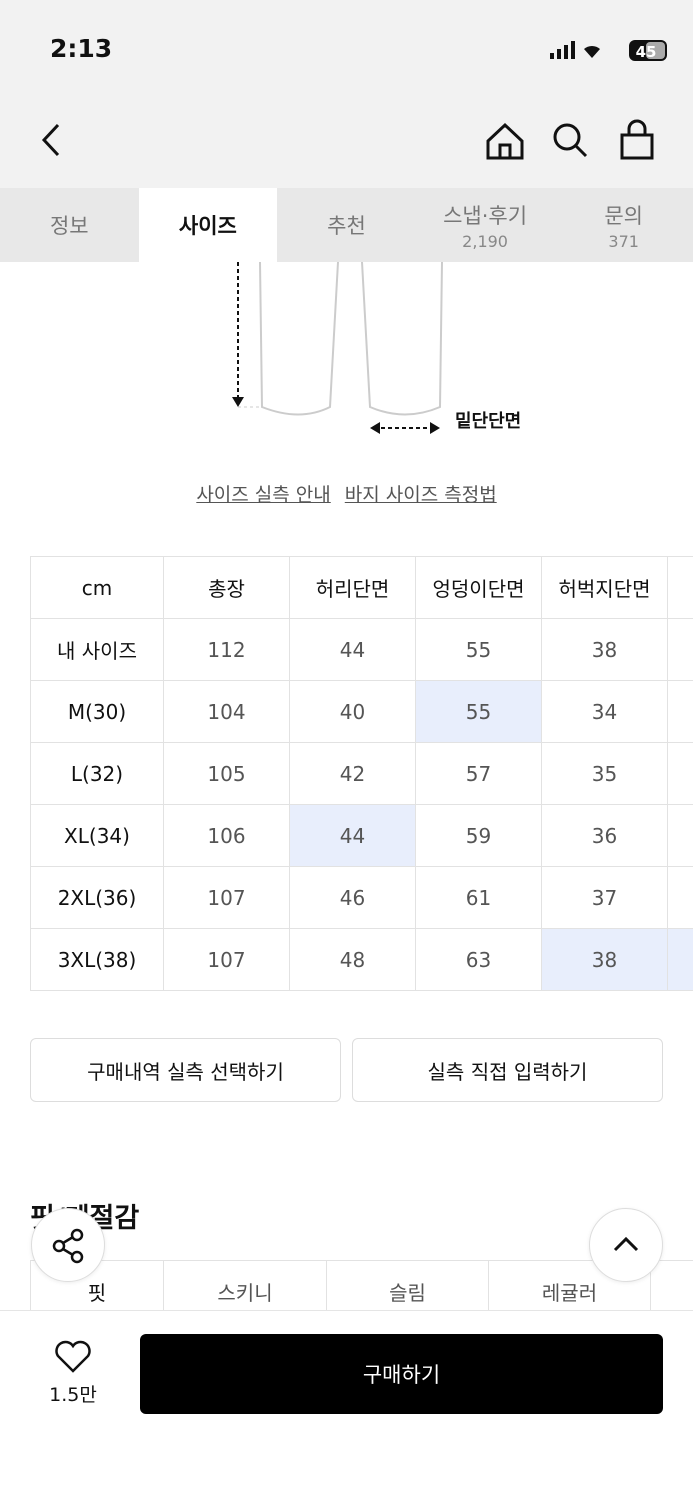 Image resolution: width=693 pixels, height=1501 pixels. What do you see at coordinates (401, 1374) in the screenshot?
I see `buy-button: 구매하기` at bounding box center [401, 1374].